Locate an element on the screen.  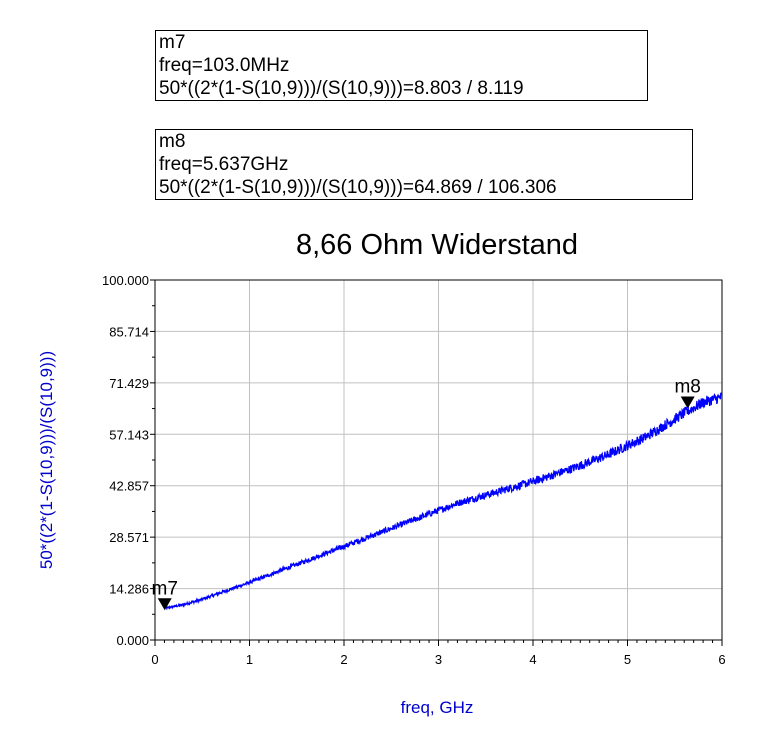
y-tick-label: 42.857 is located at coordinates (129, 486).